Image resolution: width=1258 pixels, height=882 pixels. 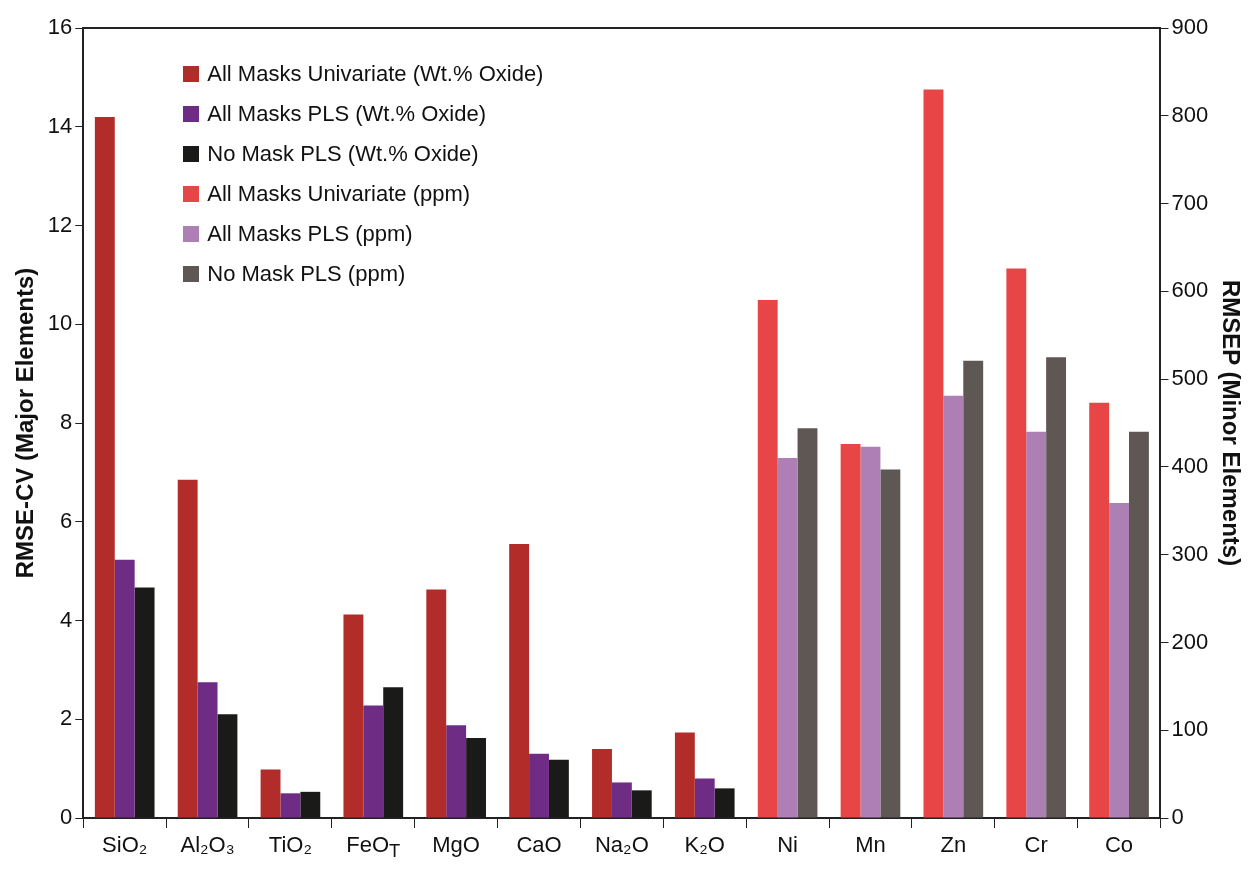 I want to click on y-tick-label: 2, so click(x=66, y=718).